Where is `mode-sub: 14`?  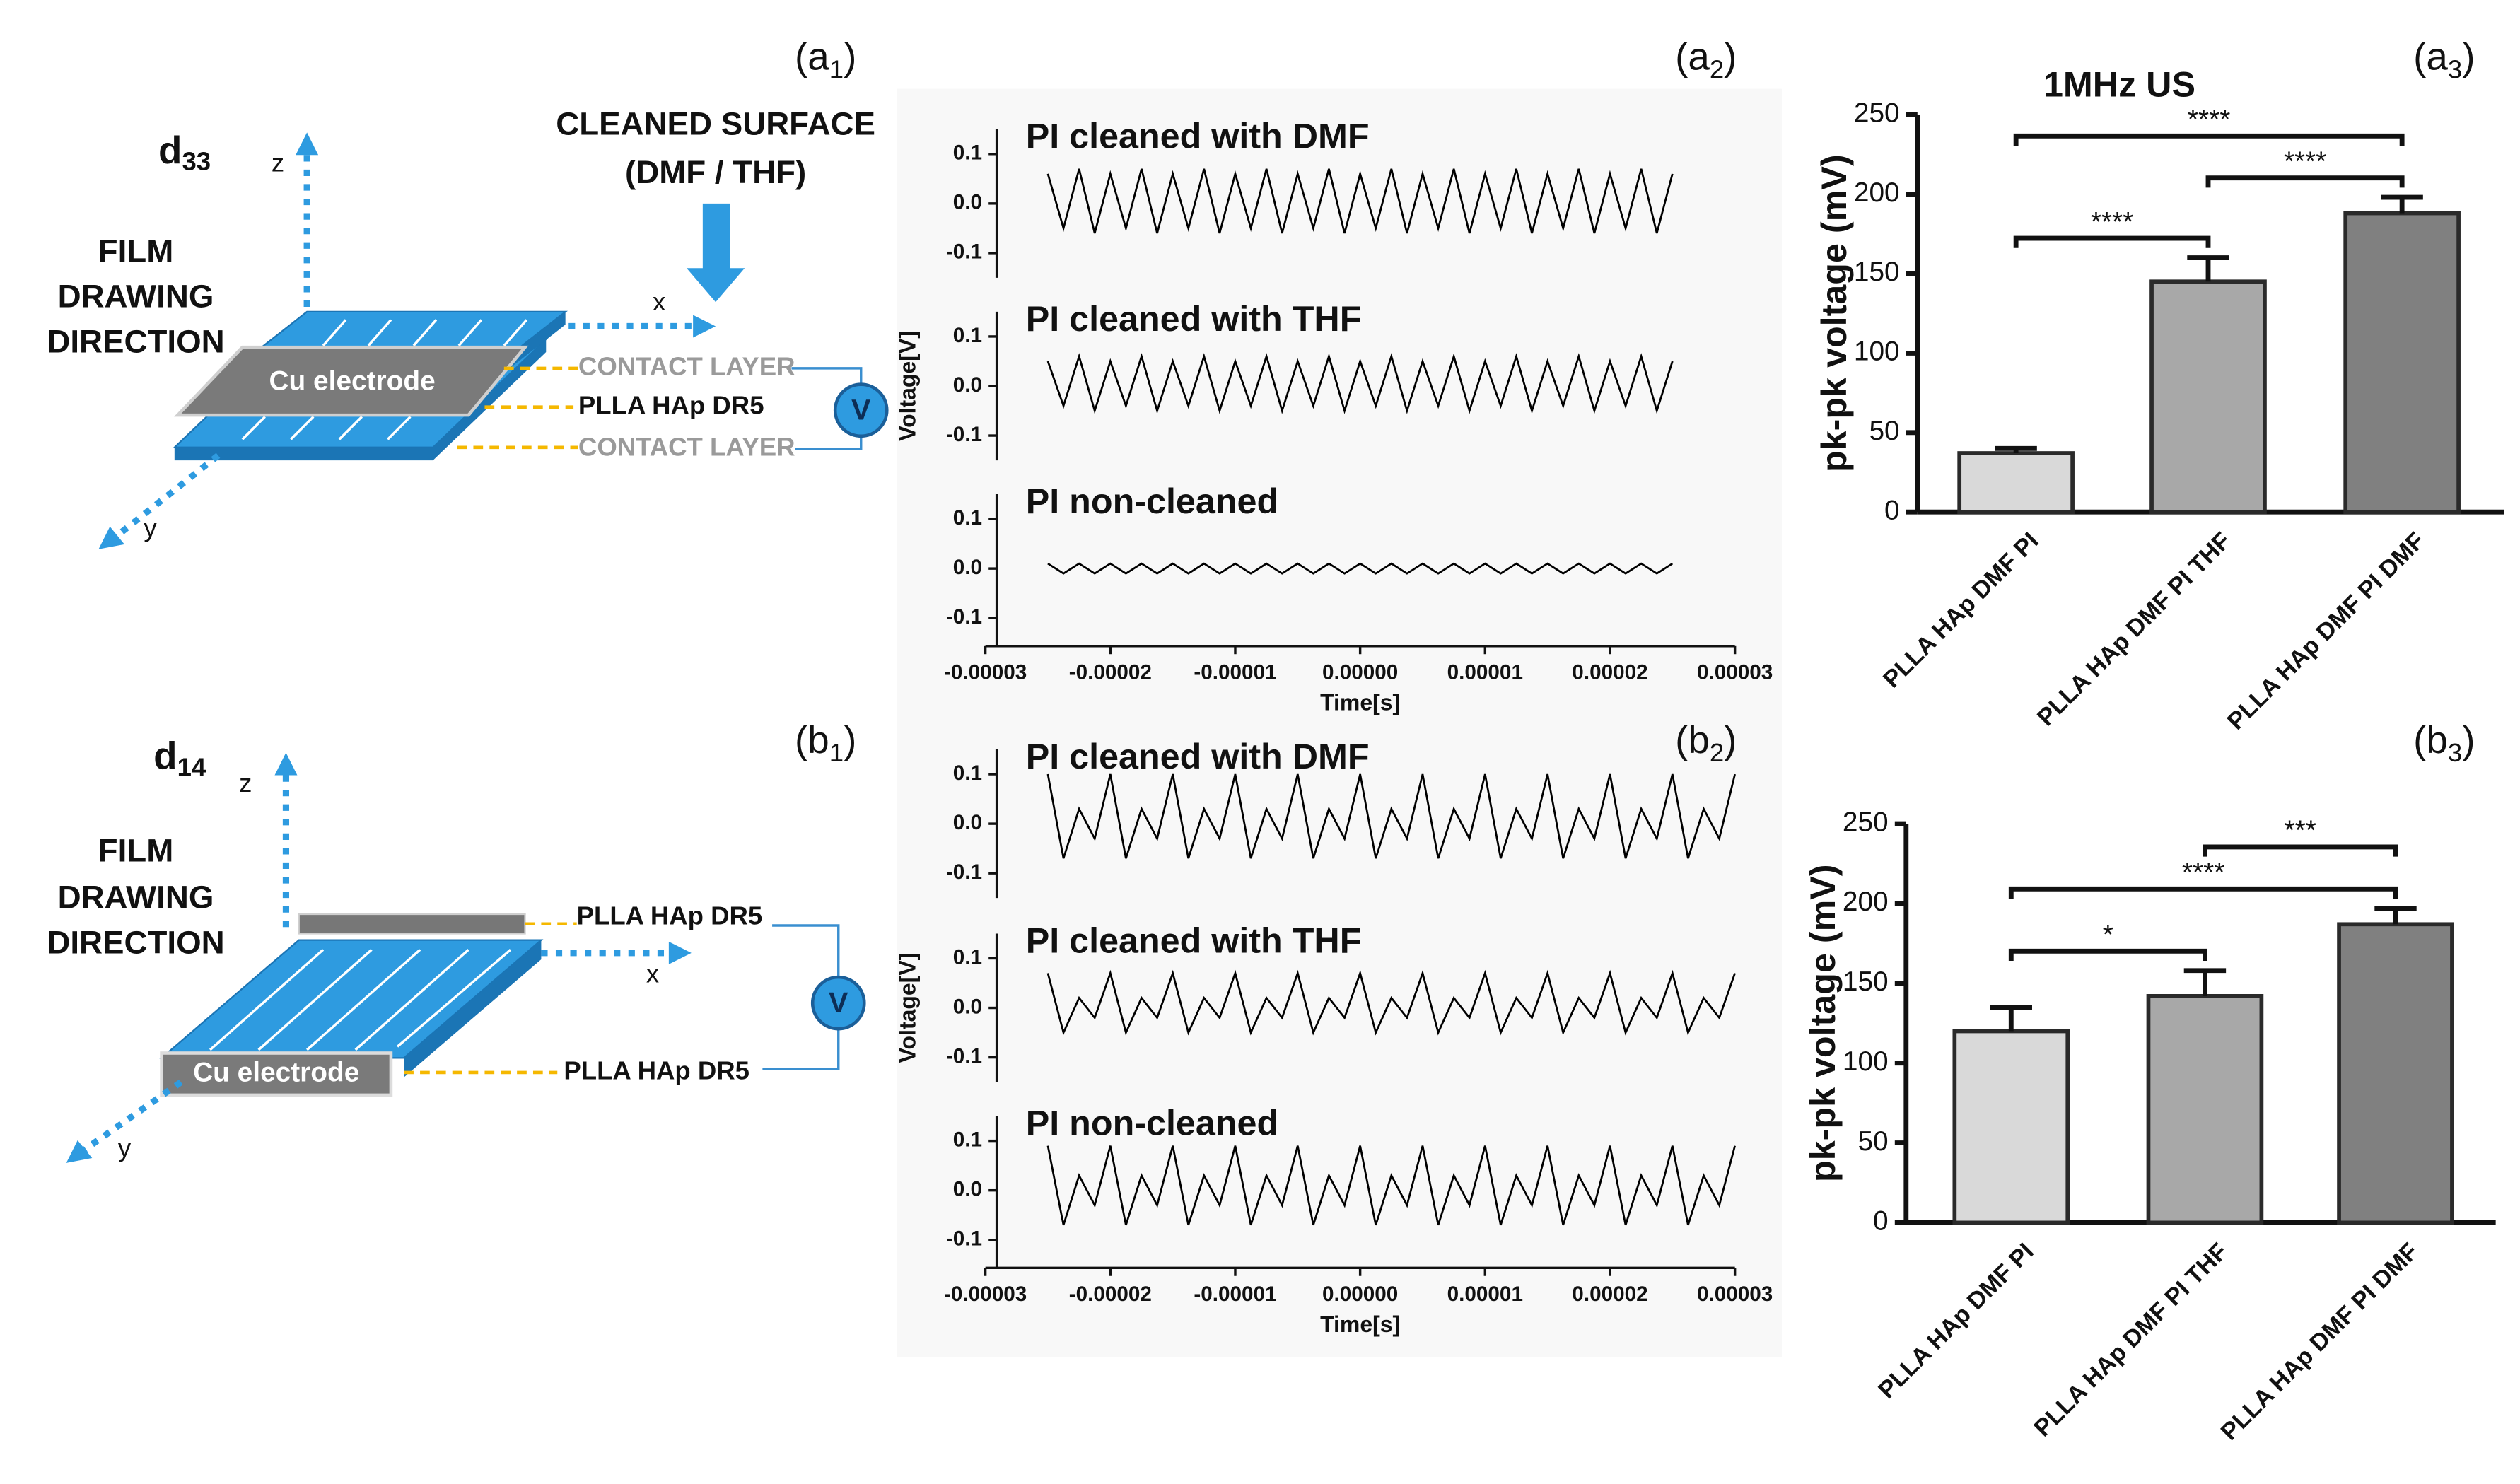 mode-sub: 14 is located at coordinates (191, 767).